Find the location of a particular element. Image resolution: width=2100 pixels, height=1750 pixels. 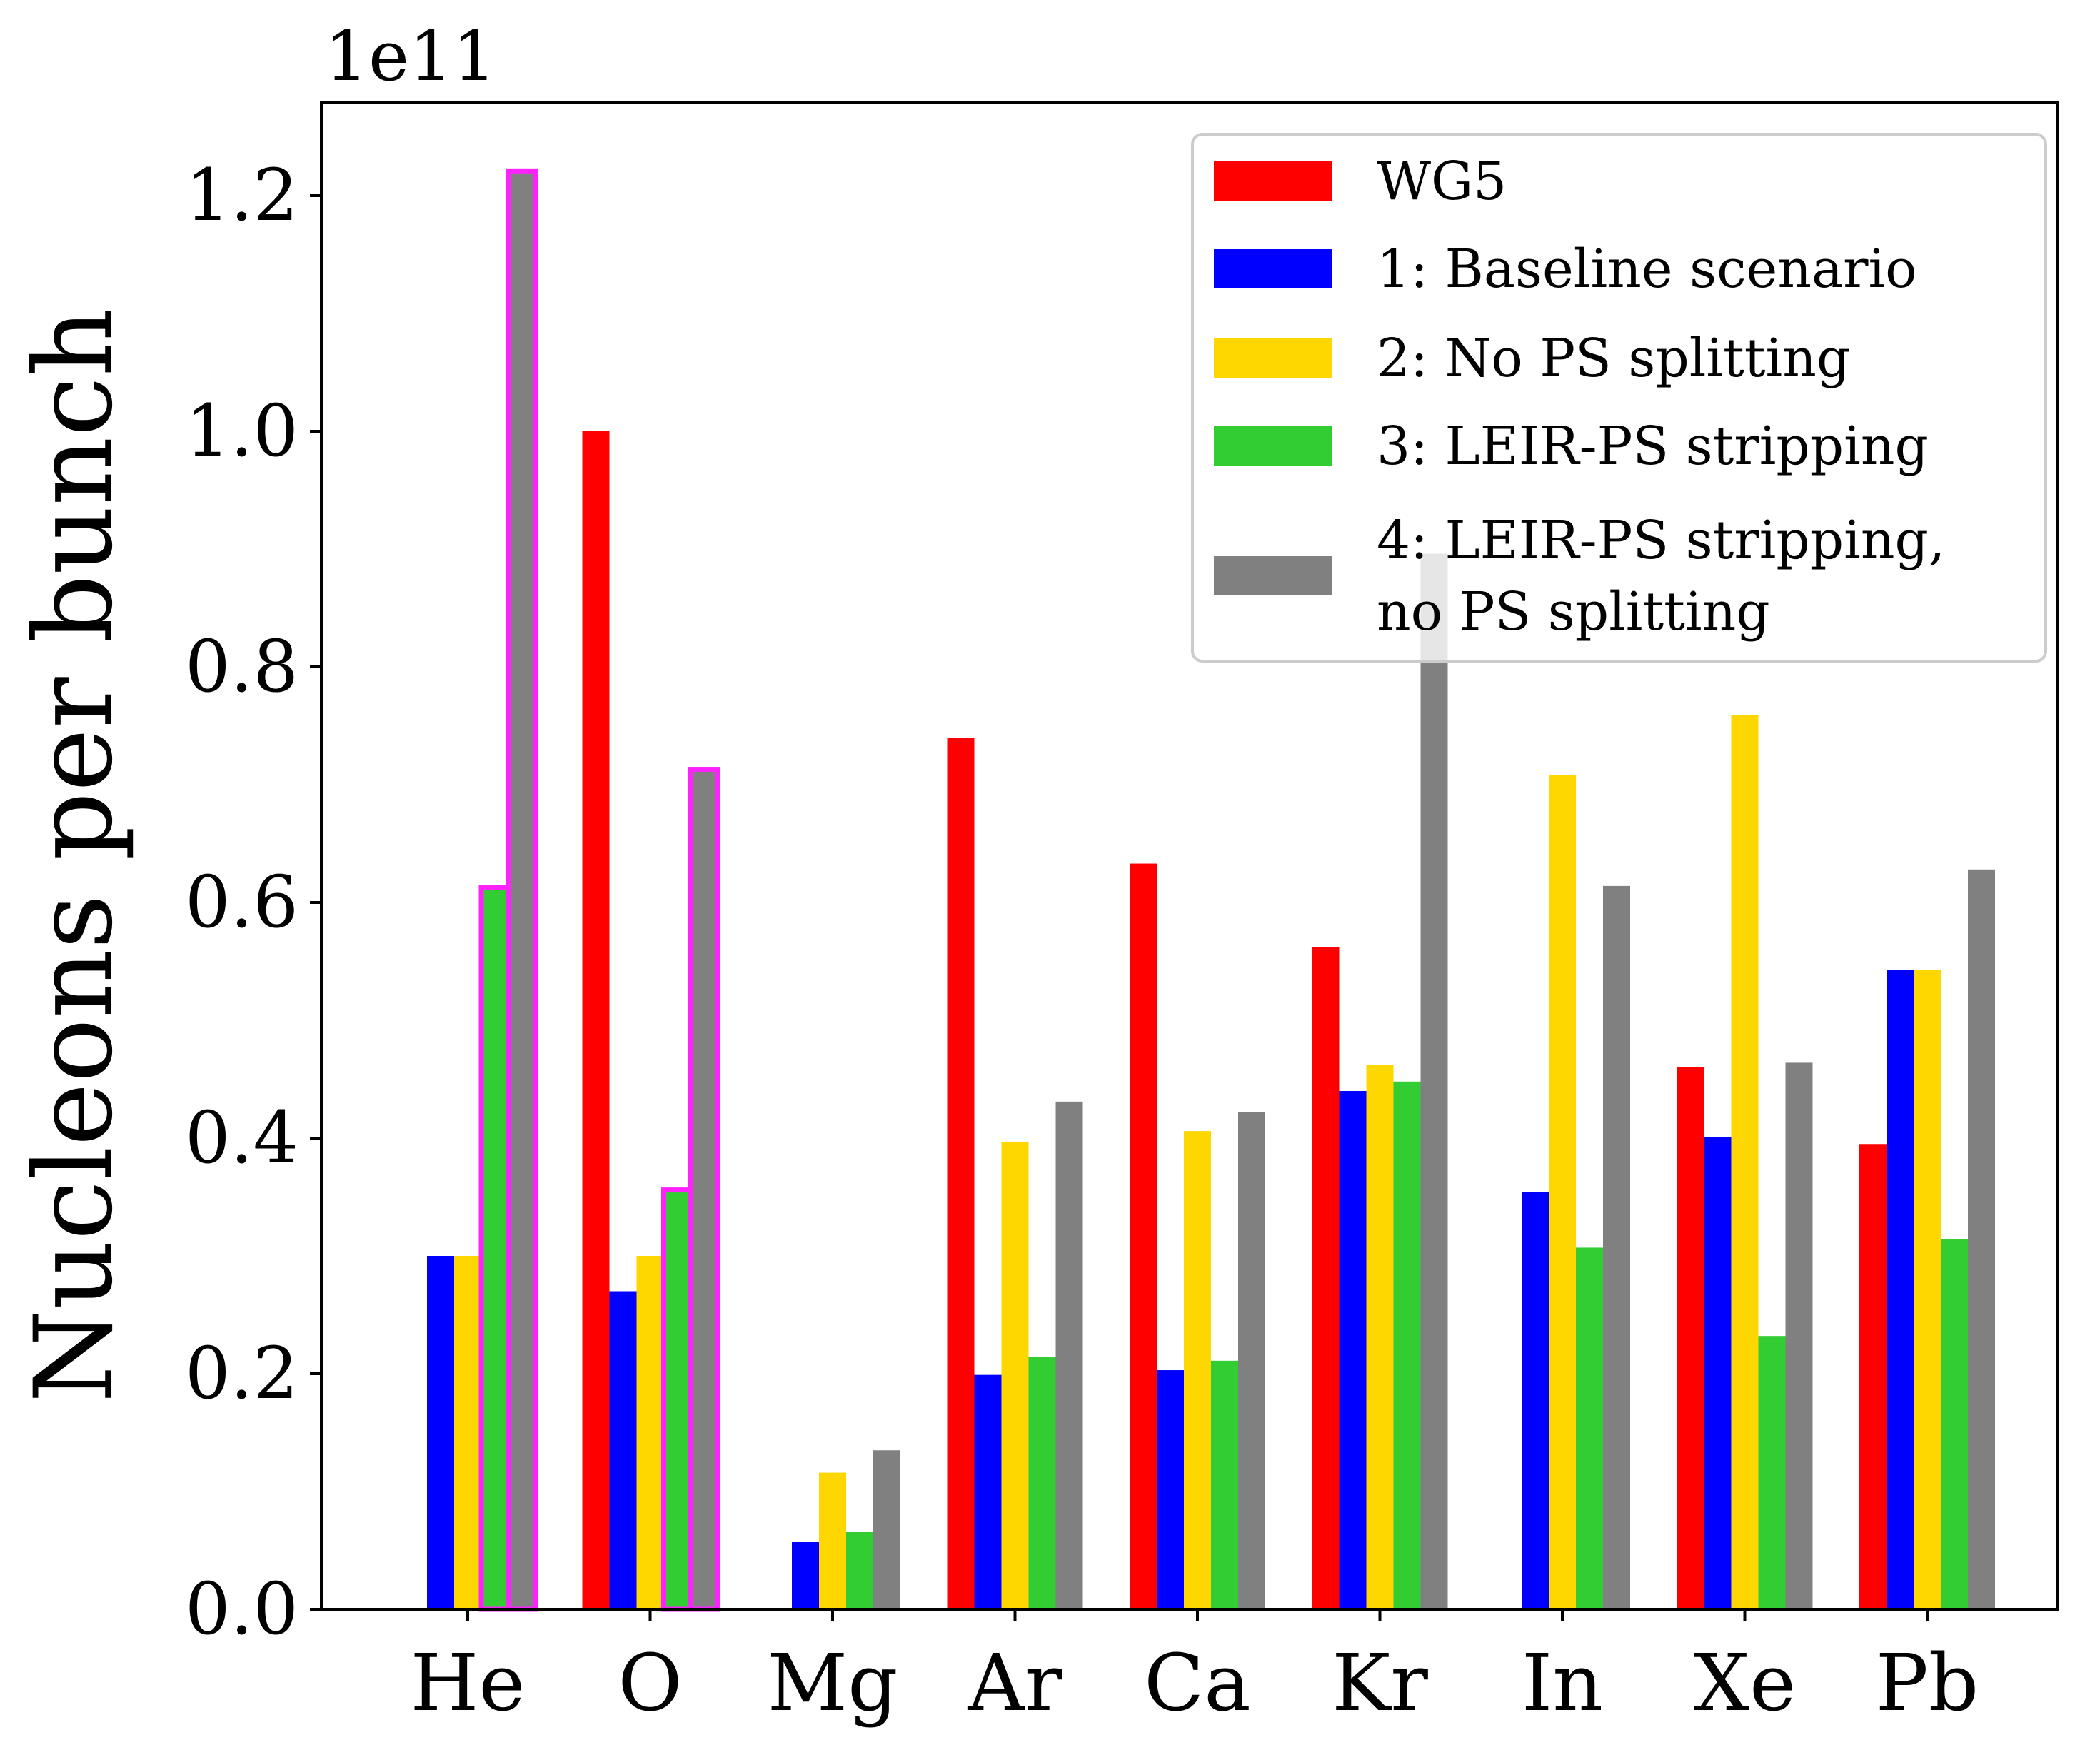

x-tick-label-mg: Mg is located at coordinates (832, 1683).